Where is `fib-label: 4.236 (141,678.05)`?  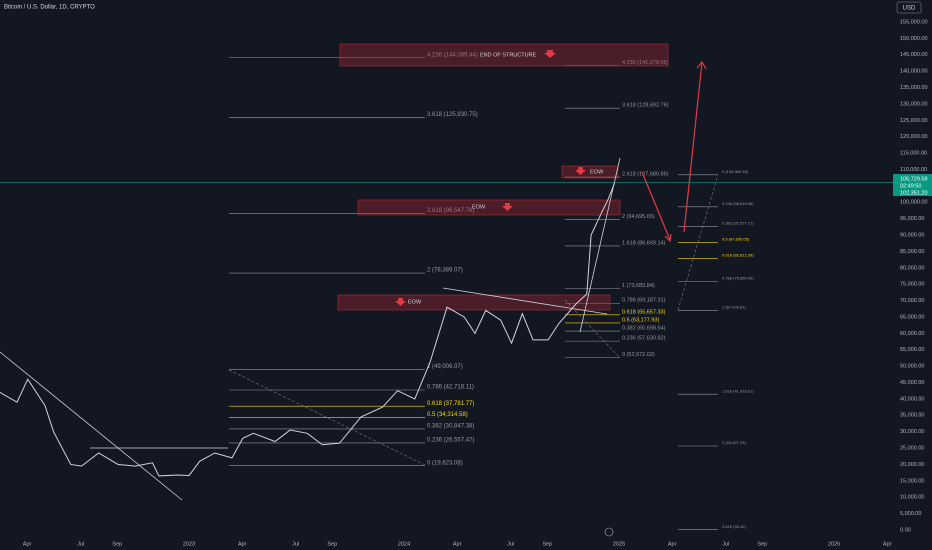
fib-label: 4.236 (141,678.05) is located at coordinates (645, 63).